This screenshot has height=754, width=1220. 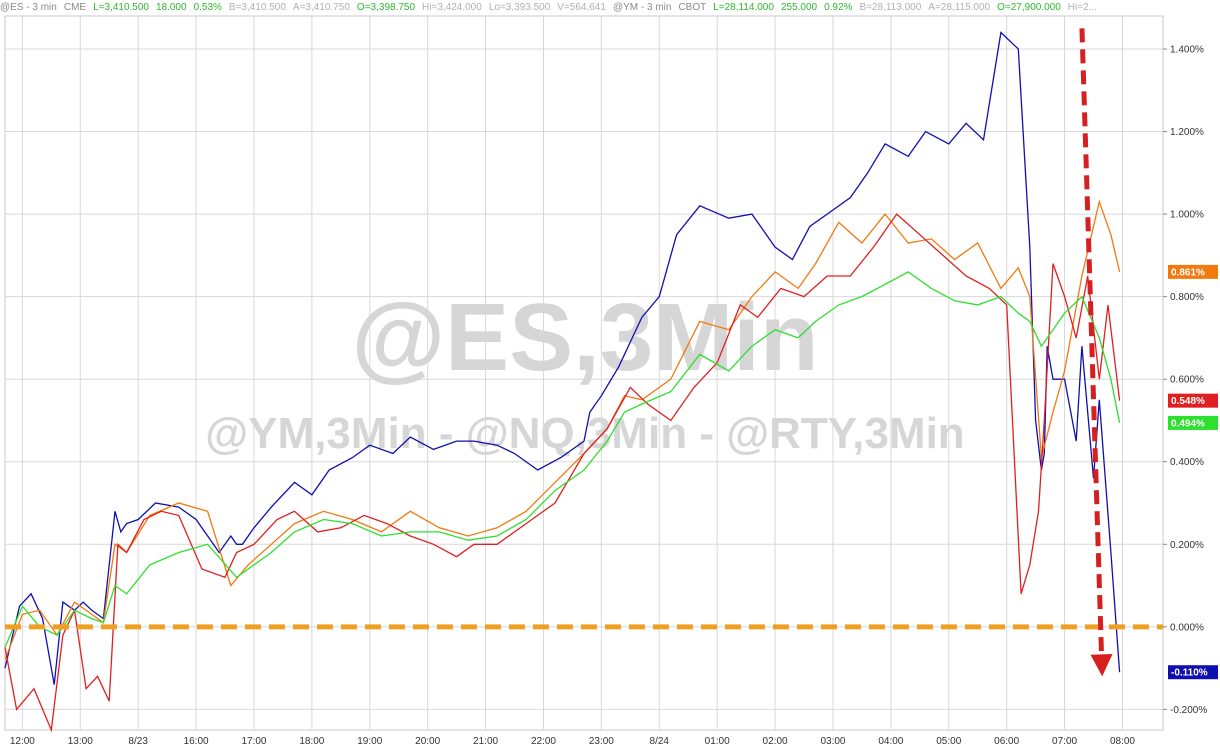 I want to click on quote-field: @YM - 3 min, so click(x=642, y=7).